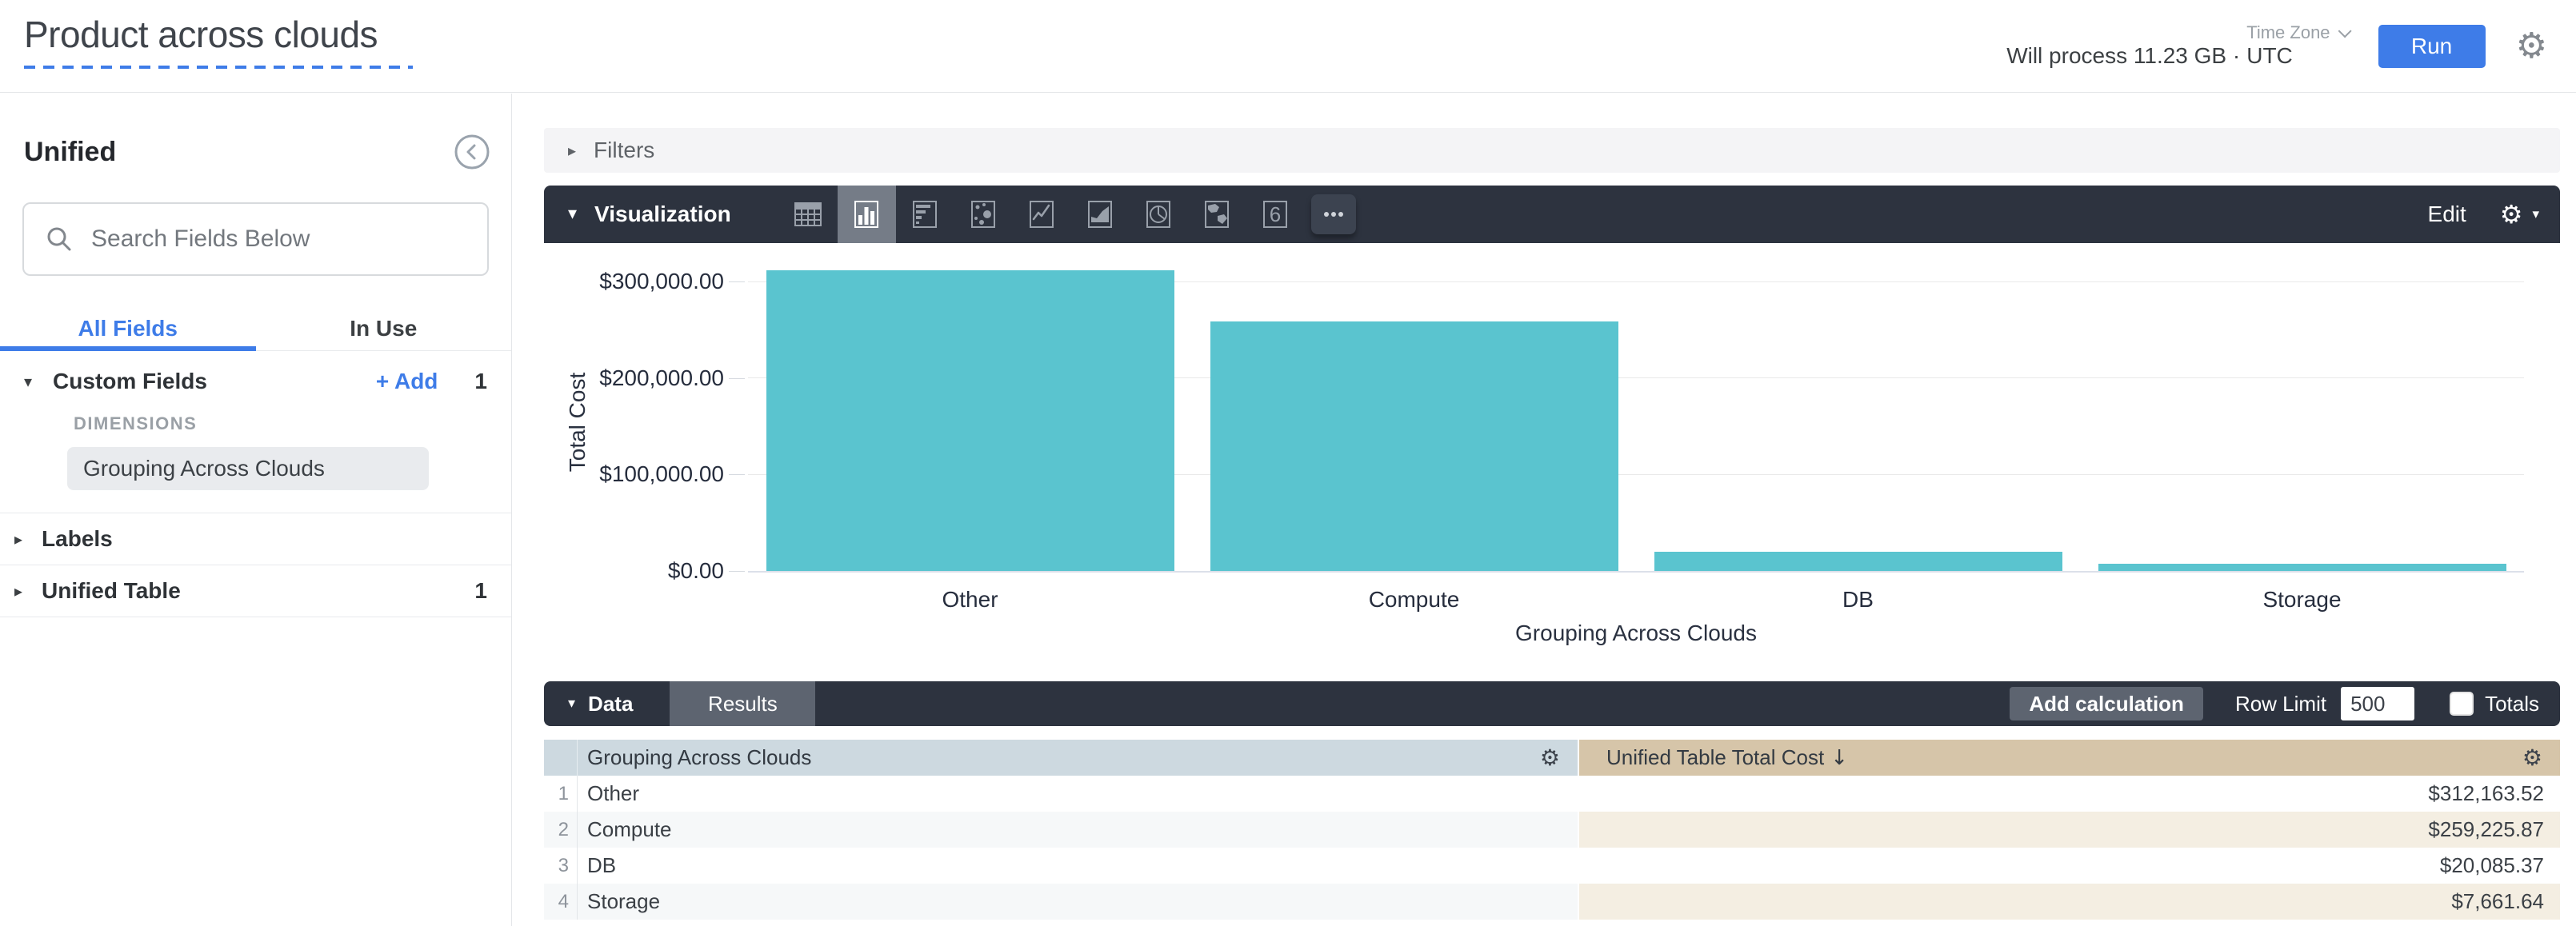 The image size is (2576, 926). I want to click on row-number: 2, so click(561, 830).